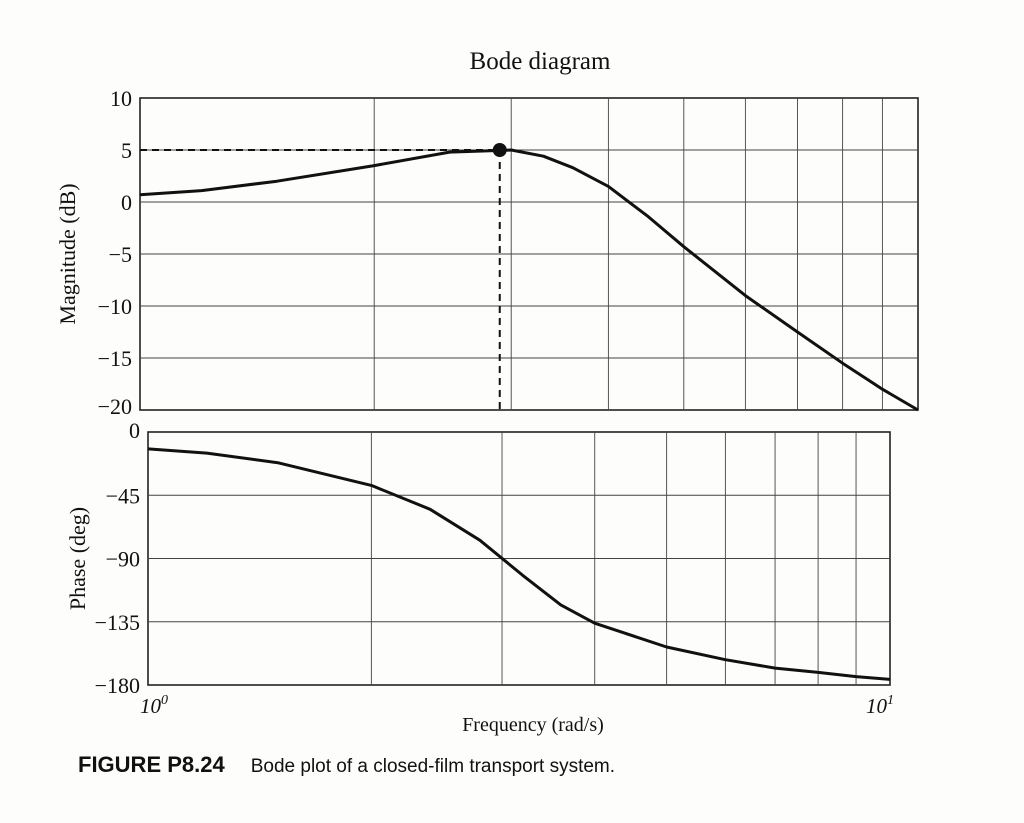 The width and height of the screenshot is (1024, 823). What do you see at coordinates (115, 358) in the screenshot?
I see `magnitude-y-tick-label: −15` at bounding box center [115, 358].